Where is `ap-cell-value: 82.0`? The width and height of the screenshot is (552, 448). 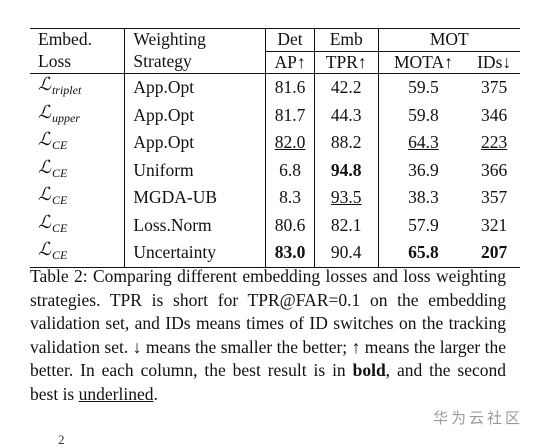 ap-cell-value: 82.0 is located at coordinates (290, 142).